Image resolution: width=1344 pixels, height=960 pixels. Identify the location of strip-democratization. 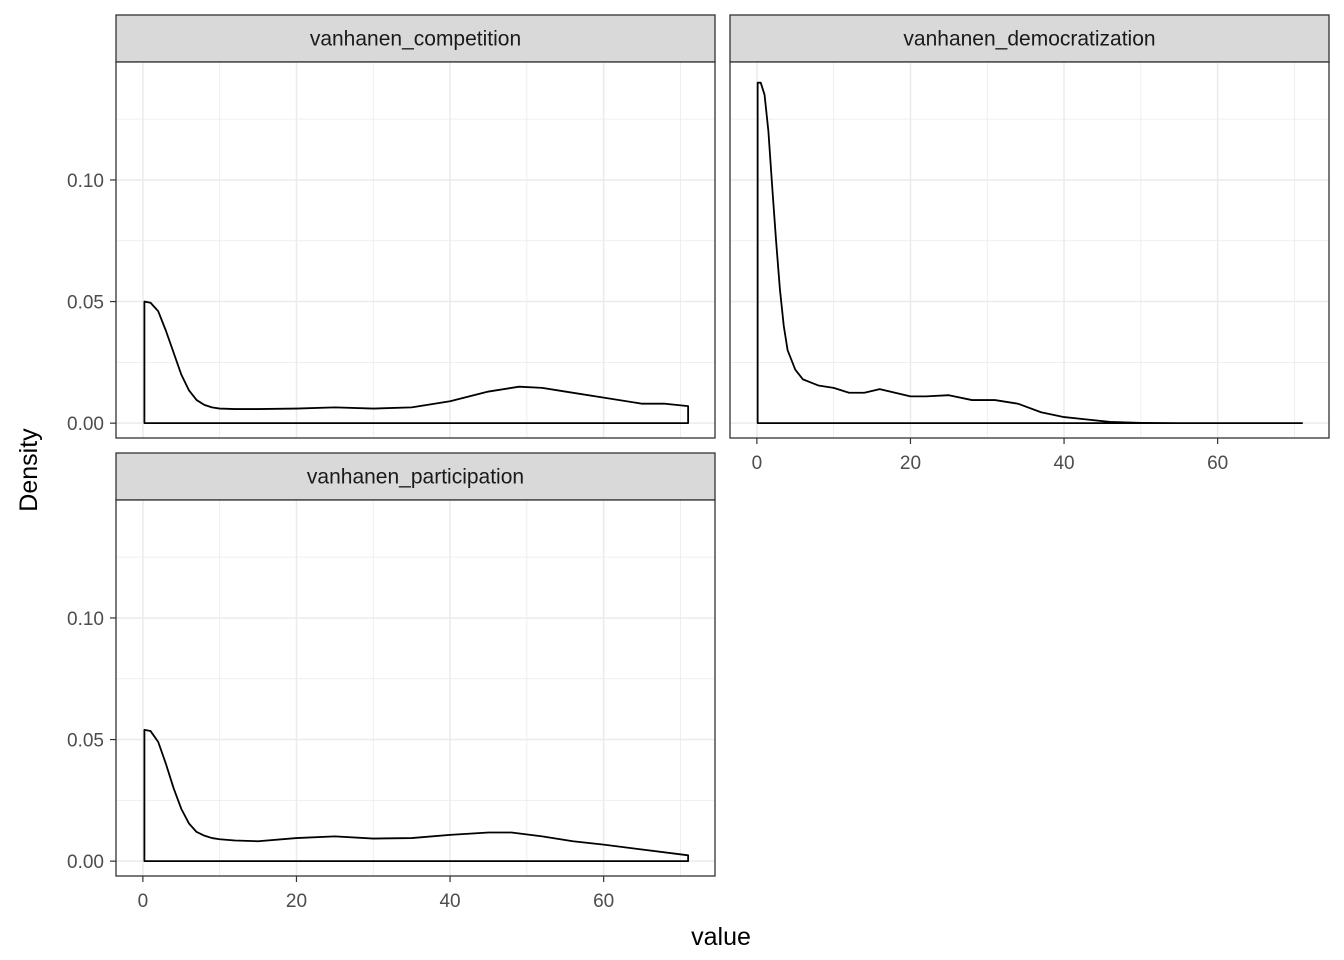
(1029, 38).